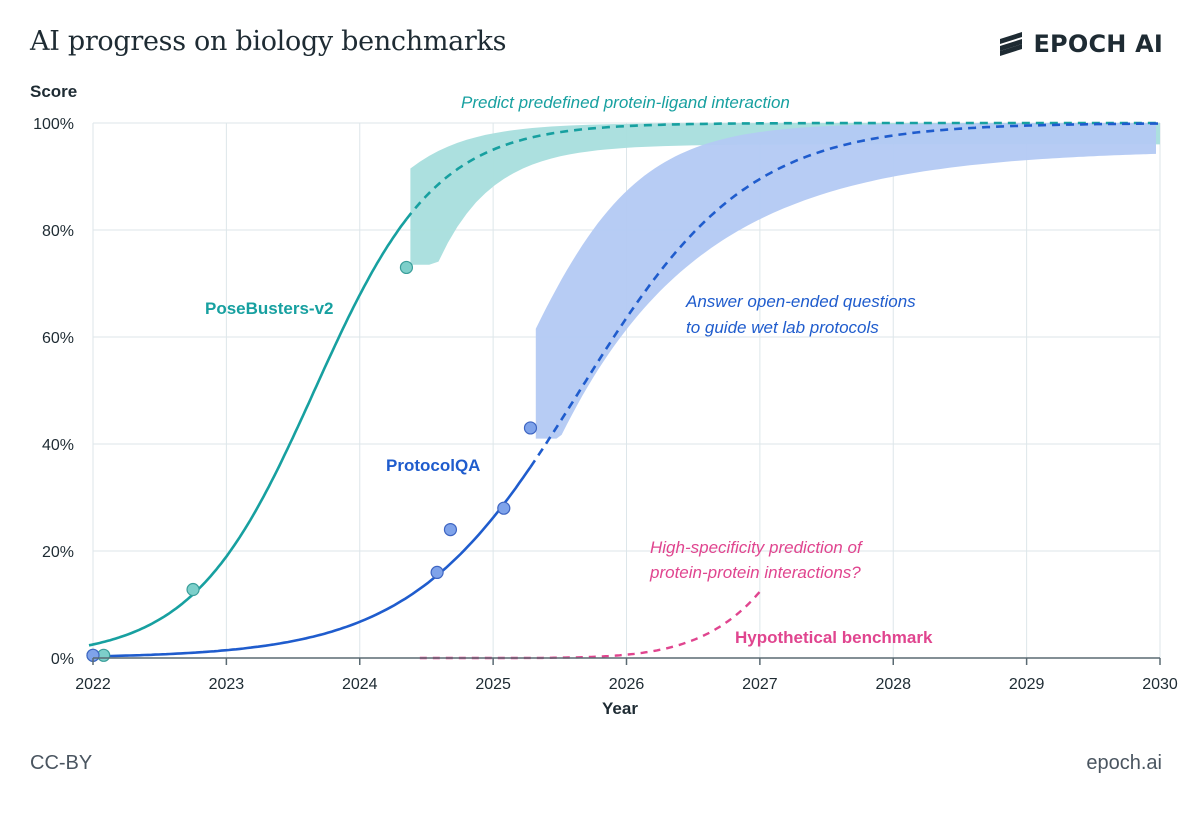 Image resolution: width=1200 pixels, height=823 pixels. Describe the element at coordinates (893, 684) in the screenshot. I see `x-tick-label: 2028` at that location.